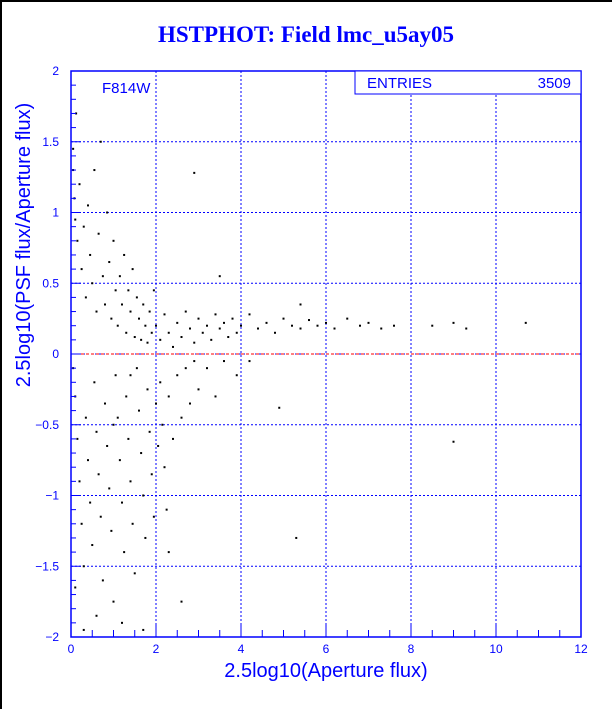  I want to click on y-axis-label: 2.5log10(PSF flux/Aperture flux), so click(24, 245).